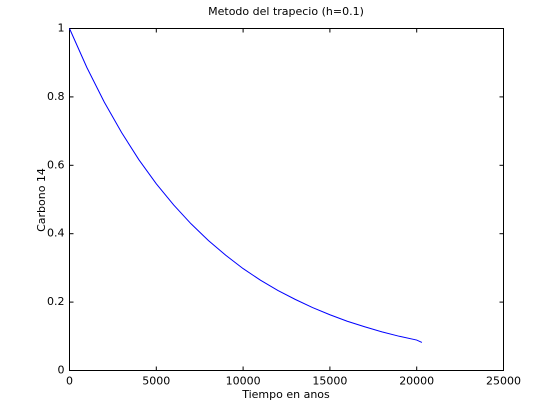  What do you see at coordinates (329, 381) in the screenshot?
I see `x-tick-label: 15000` at bounding box center [329, 381].